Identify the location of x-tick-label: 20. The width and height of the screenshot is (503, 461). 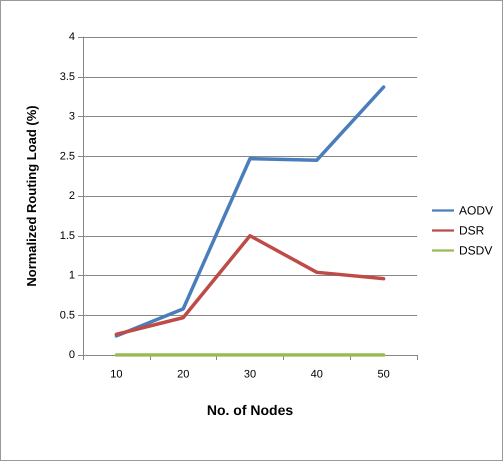
(183, 374).